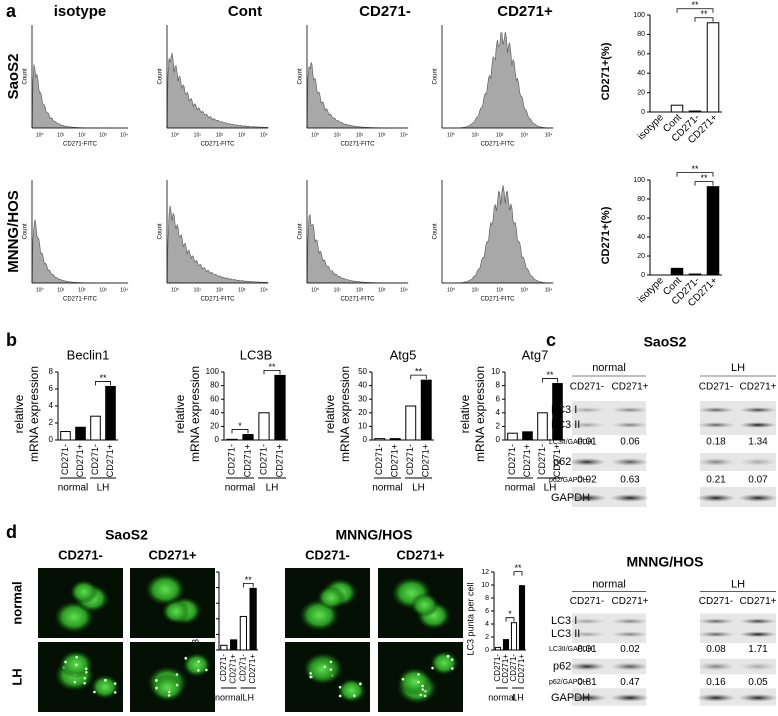  What do you see at coordinates (498, 385) in the screenshot?
I see `y-tick-label: 8` at bounding box center [498, 385].